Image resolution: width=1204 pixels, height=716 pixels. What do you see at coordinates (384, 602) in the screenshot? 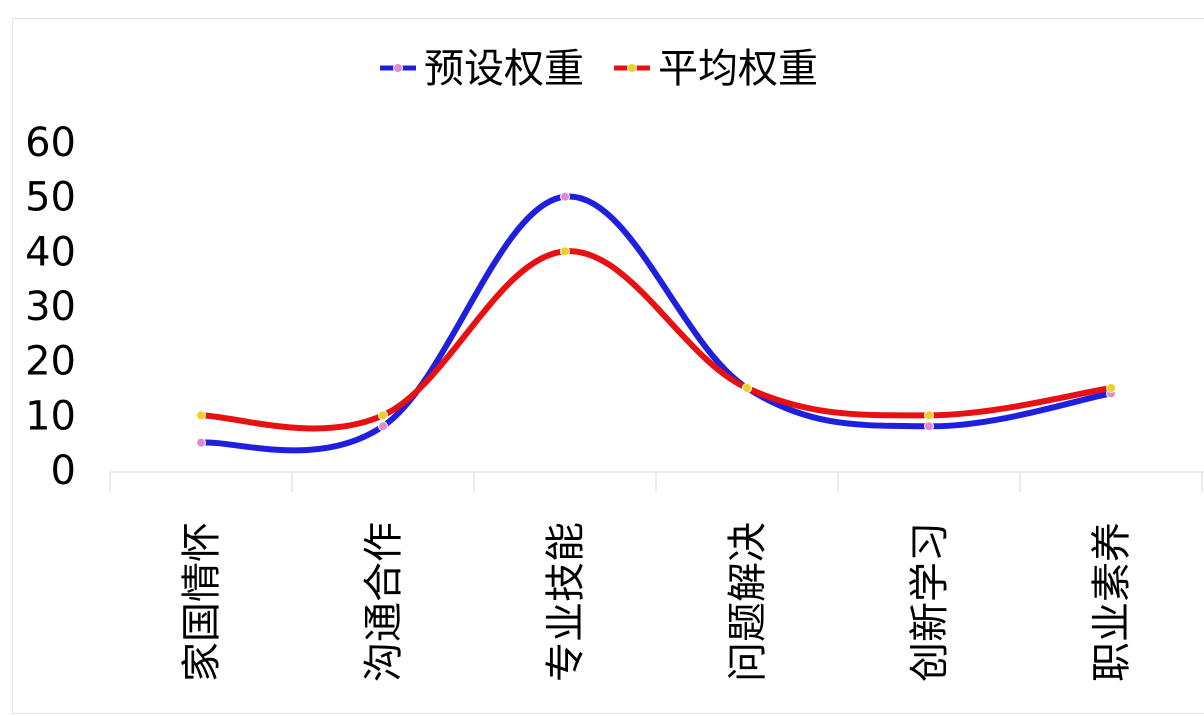
I see `x-category-label: 沟通合作` at bounding box center [384, 602].